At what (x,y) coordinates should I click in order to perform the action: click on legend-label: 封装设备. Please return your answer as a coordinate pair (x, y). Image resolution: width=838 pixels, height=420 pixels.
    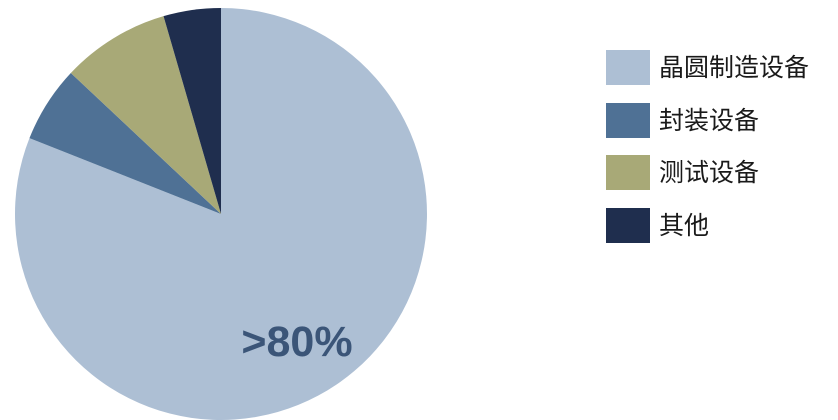
    Looking at the image, I should click on (709, 120).